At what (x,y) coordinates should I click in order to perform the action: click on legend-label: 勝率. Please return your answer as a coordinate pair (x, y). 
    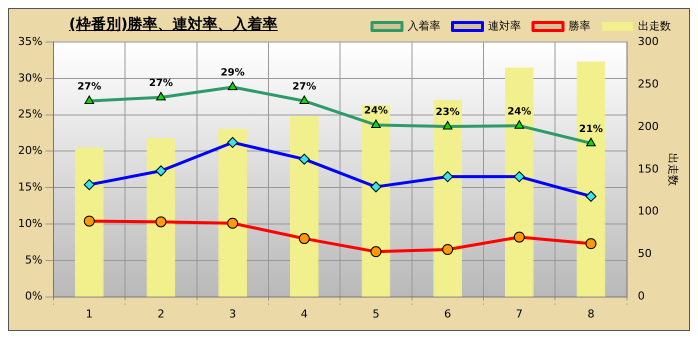
    Looking at the image, I should click on (579, 25).